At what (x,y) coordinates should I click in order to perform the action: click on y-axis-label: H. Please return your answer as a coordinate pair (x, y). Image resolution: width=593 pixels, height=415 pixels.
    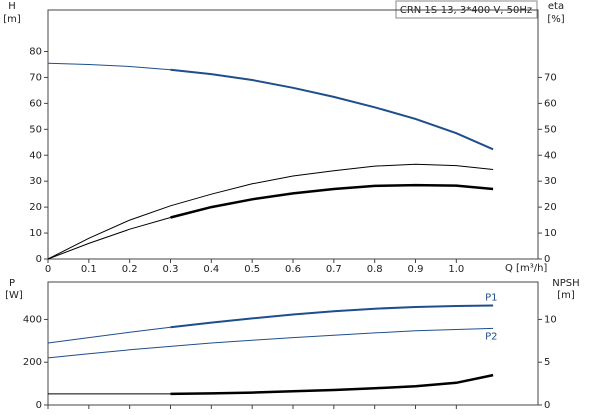
    Looking at the image, I should click on (12, 6).